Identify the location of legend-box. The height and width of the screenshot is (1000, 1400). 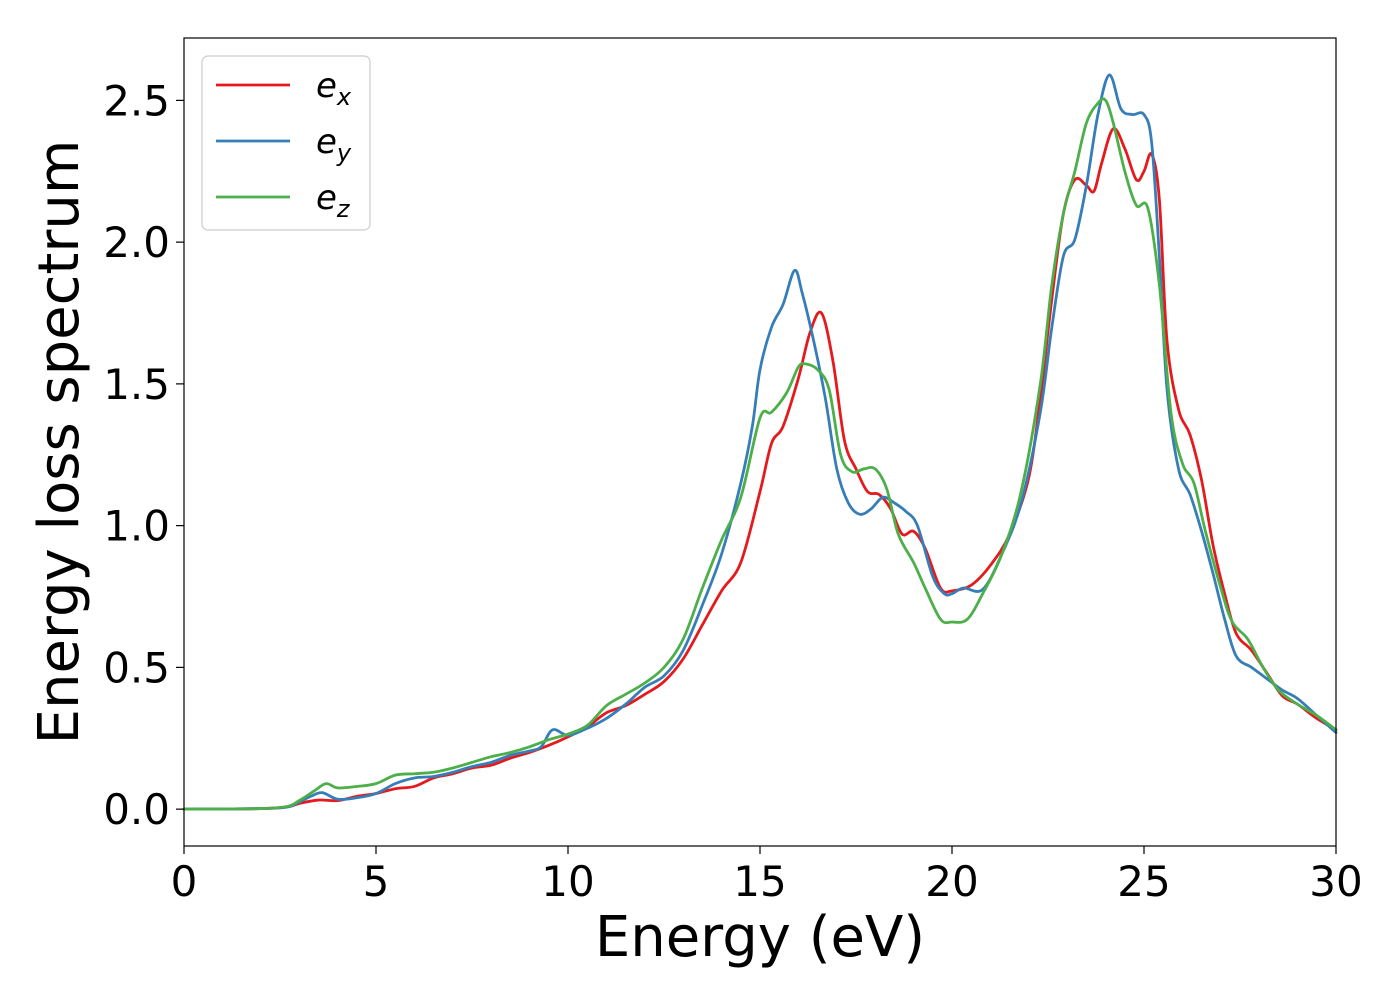
(286, 143).